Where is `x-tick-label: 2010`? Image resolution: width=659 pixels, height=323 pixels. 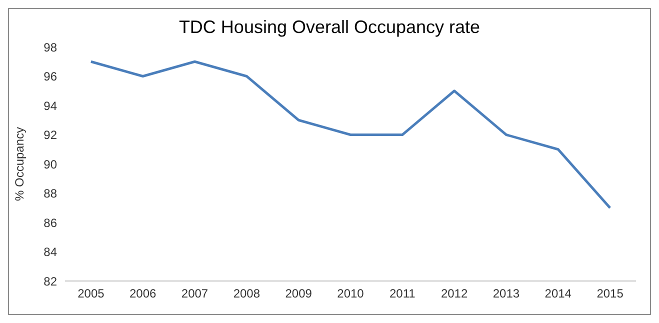
x-tick-label: 2010 is located at coordinates (350, 293).